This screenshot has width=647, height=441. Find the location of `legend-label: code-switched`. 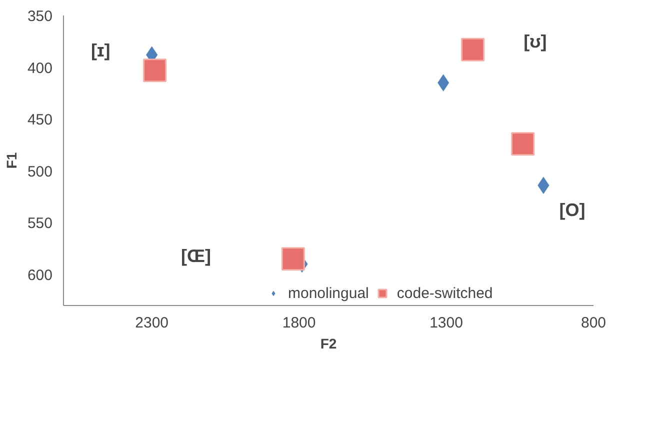

legend-label: code-switched is located at coordinates (444, 293).